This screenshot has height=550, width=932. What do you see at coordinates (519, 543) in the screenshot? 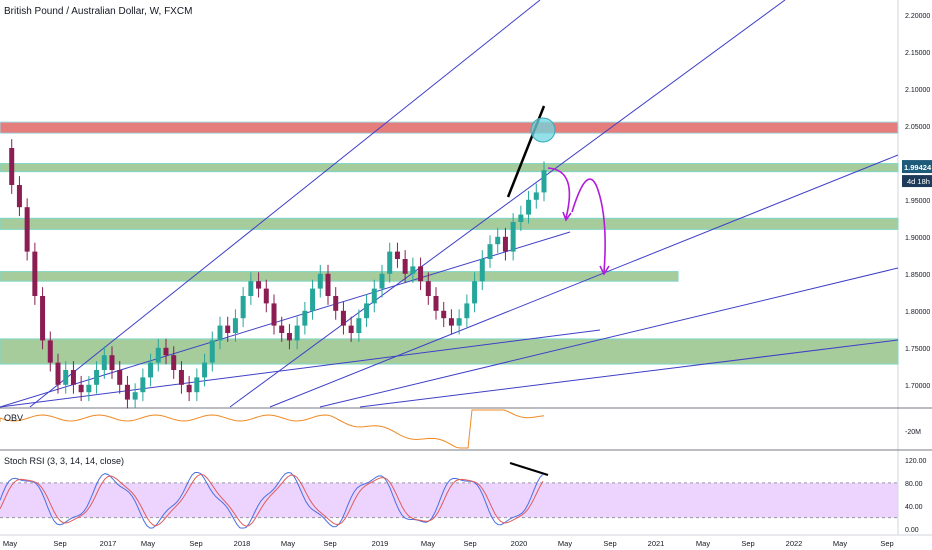
I see `time-tick-label: 2020` at bounding box center [519, 543].